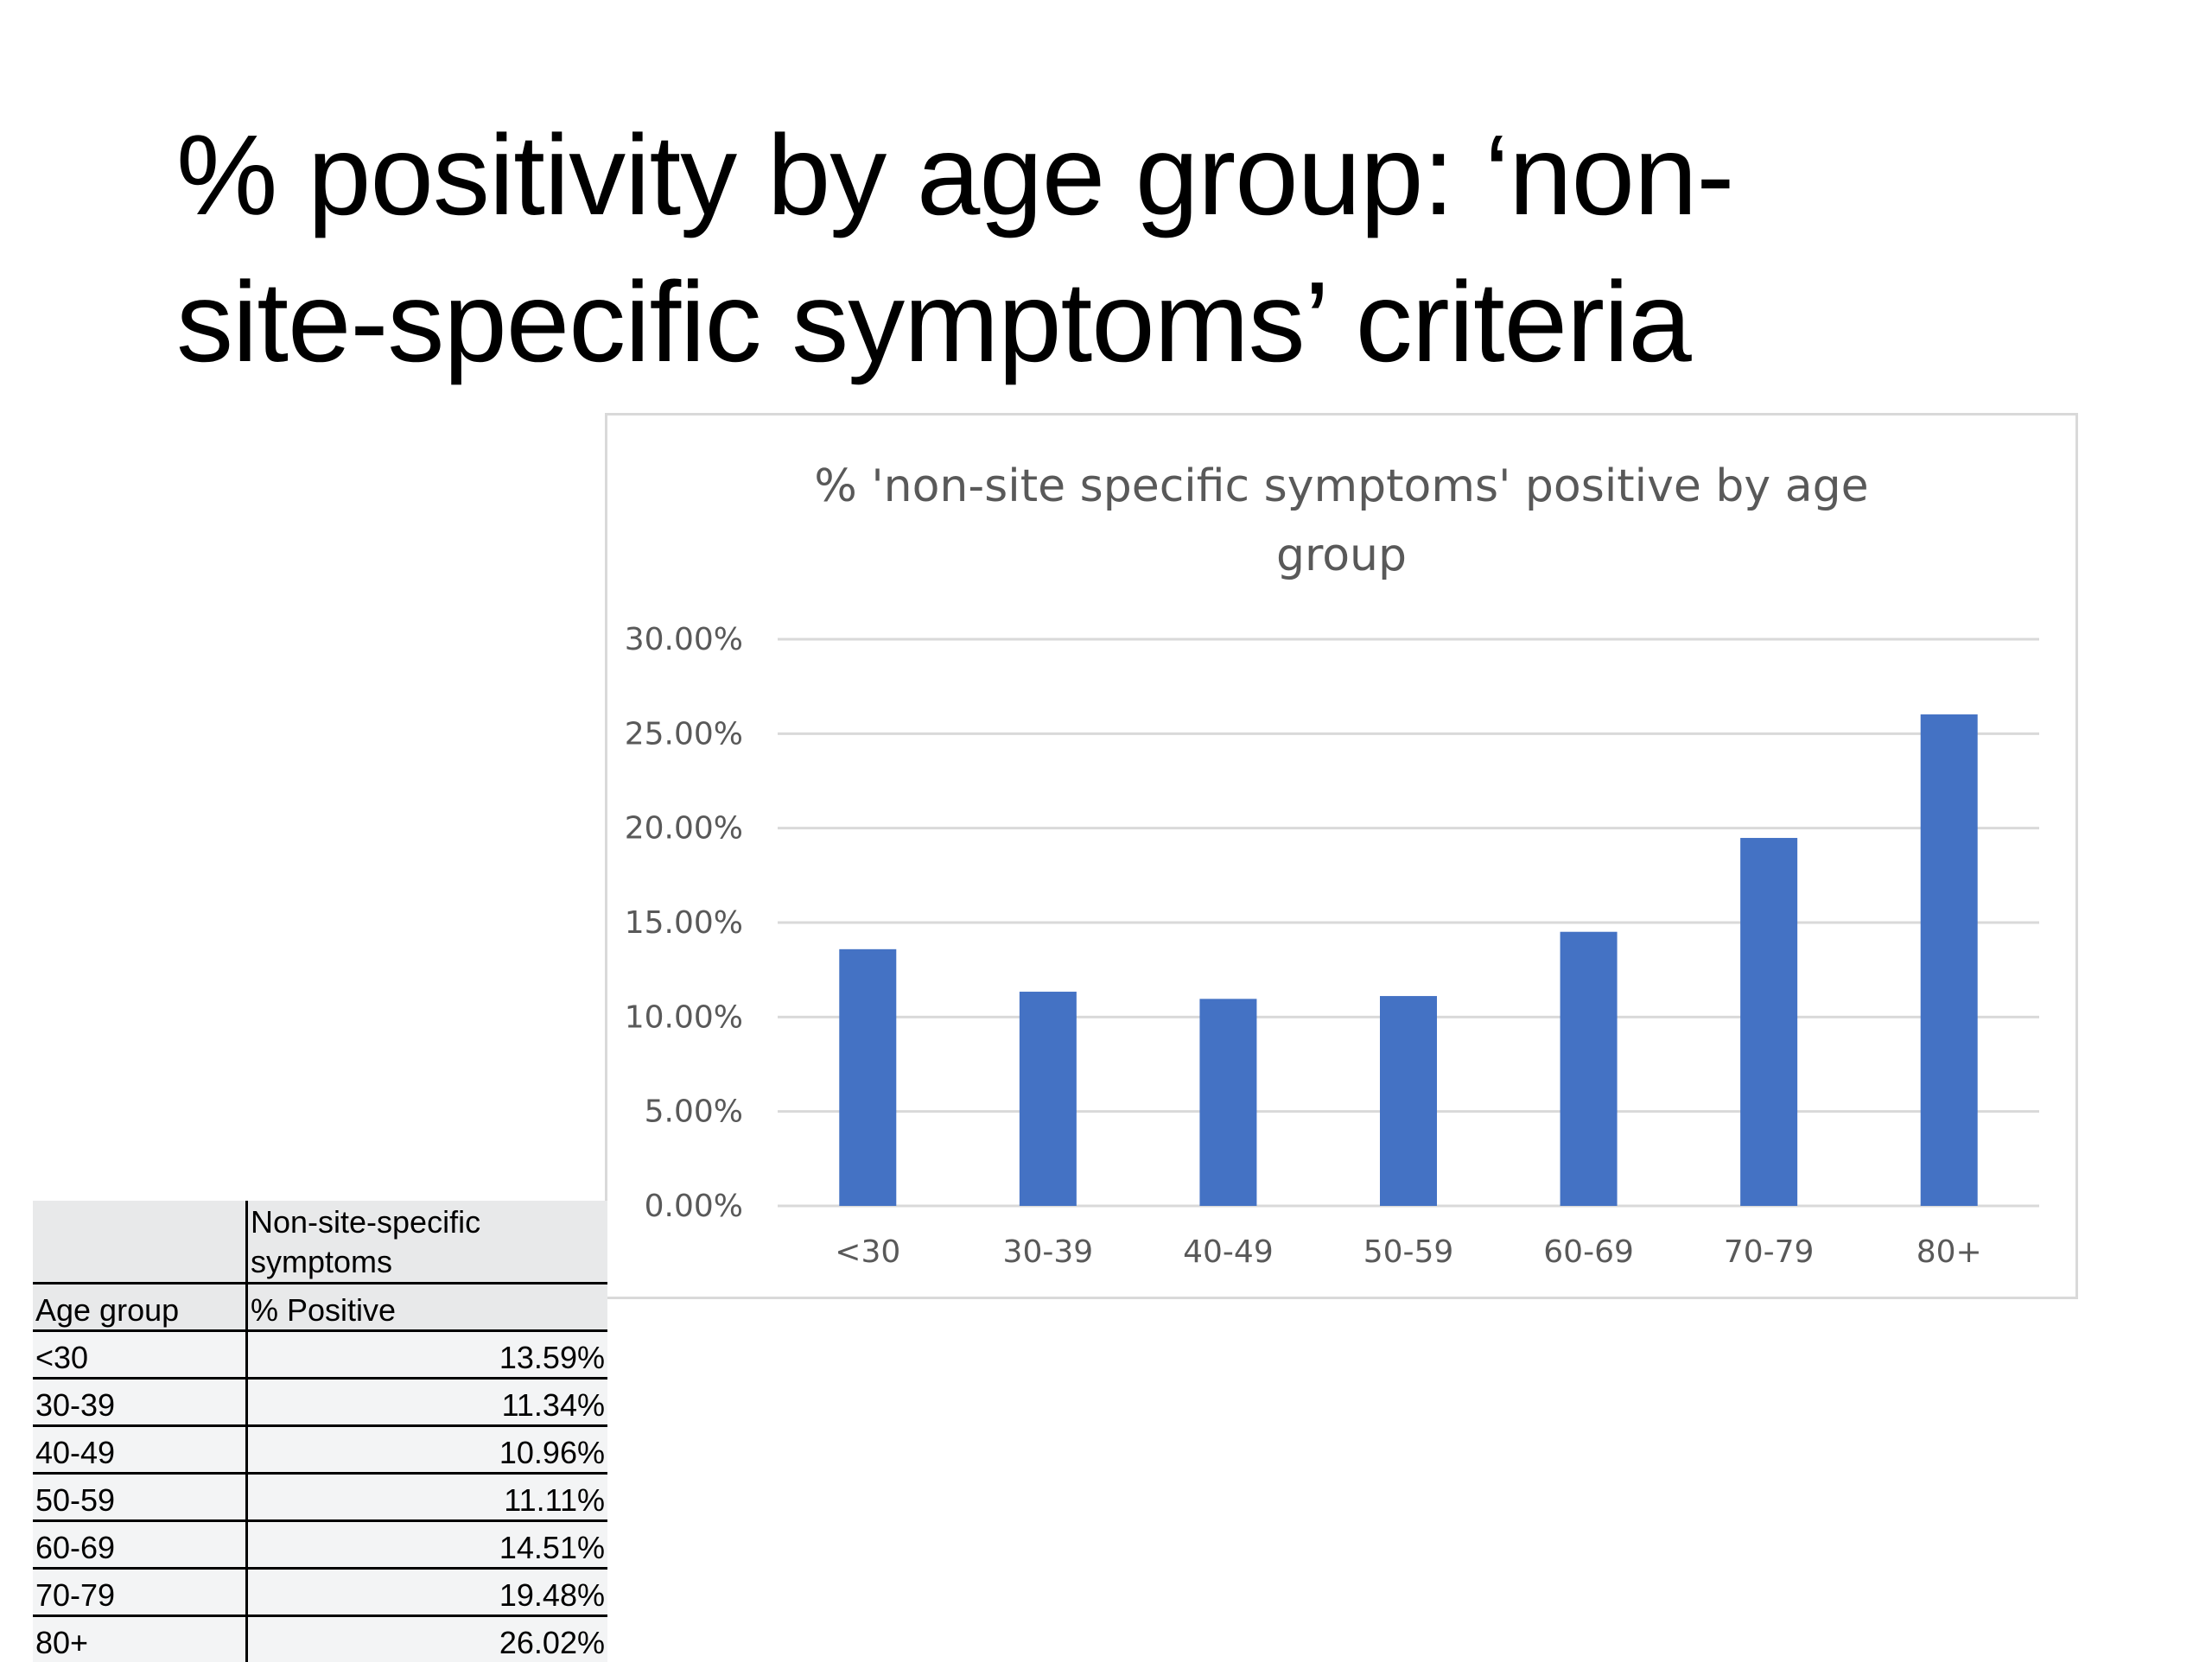 This screenshot has width=2212, height=1662. What do you see at coordinates (140, 1545) in the screenshot?
I see `table-cell-age-group: 60-69` at bounding box center [140, 1545].